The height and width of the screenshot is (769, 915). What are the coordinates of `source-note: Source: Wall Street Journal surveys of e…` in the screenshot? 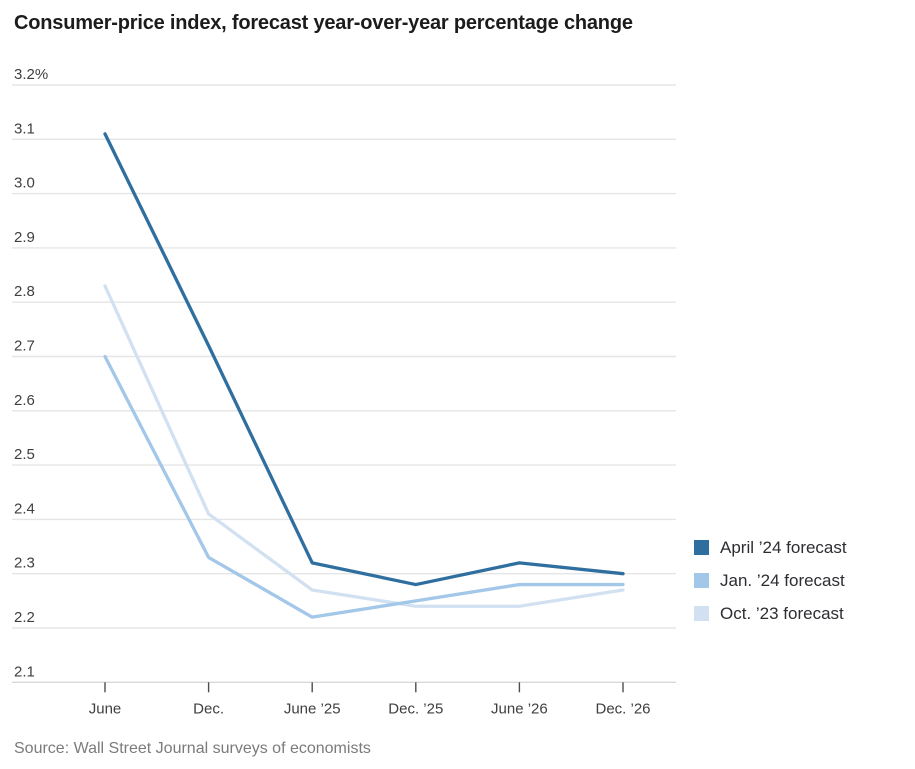 It's located at (192, 748).